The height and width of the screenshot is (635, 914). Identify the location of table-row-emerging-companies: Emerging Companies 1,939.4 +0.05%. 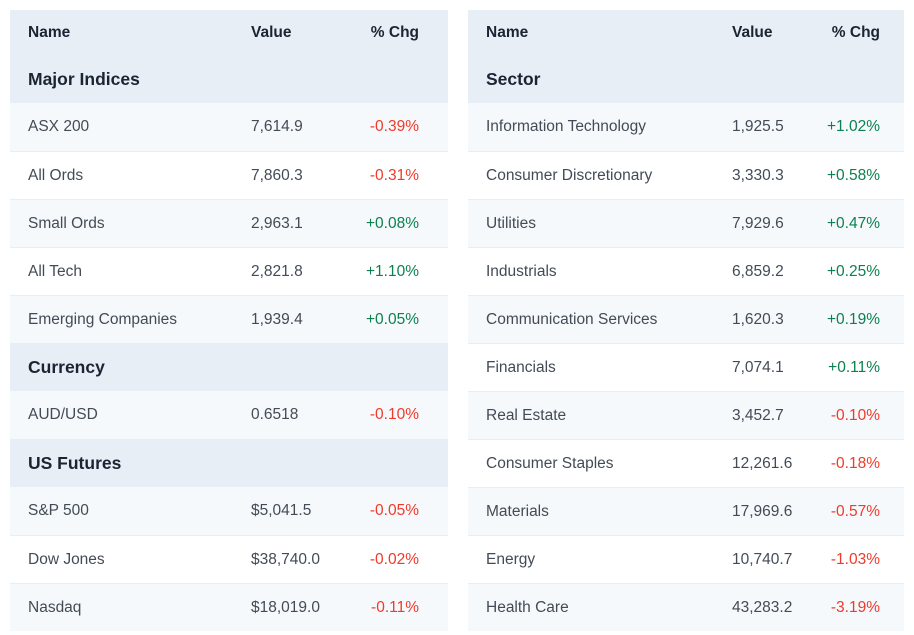
(229, 319).